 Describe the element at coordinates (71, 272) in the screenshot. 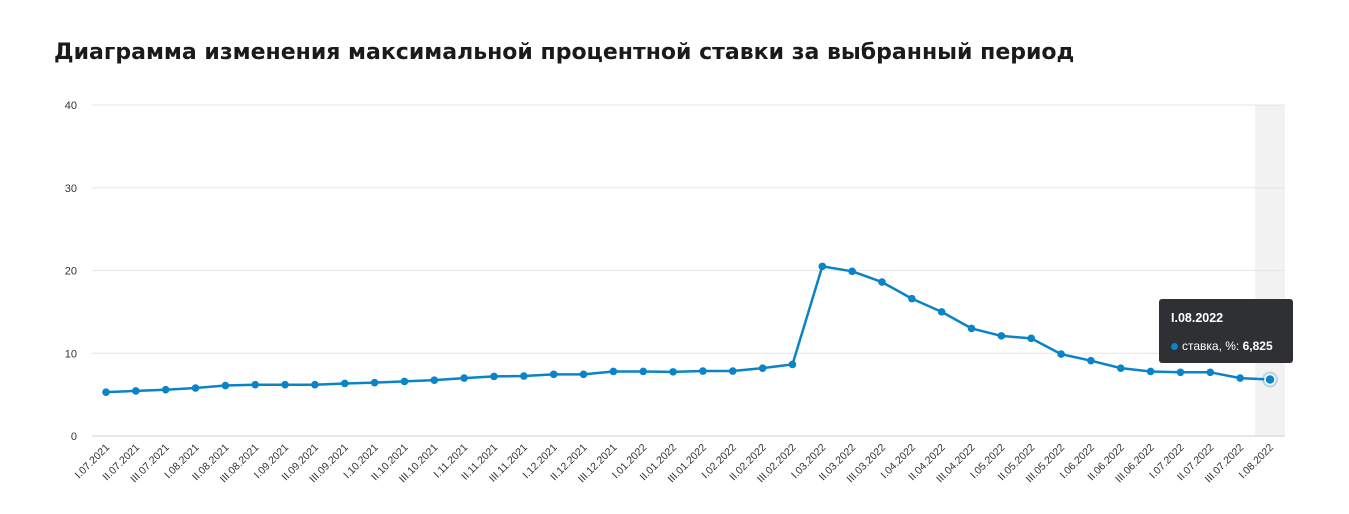

I see `y-tick-label: 20` at that location.